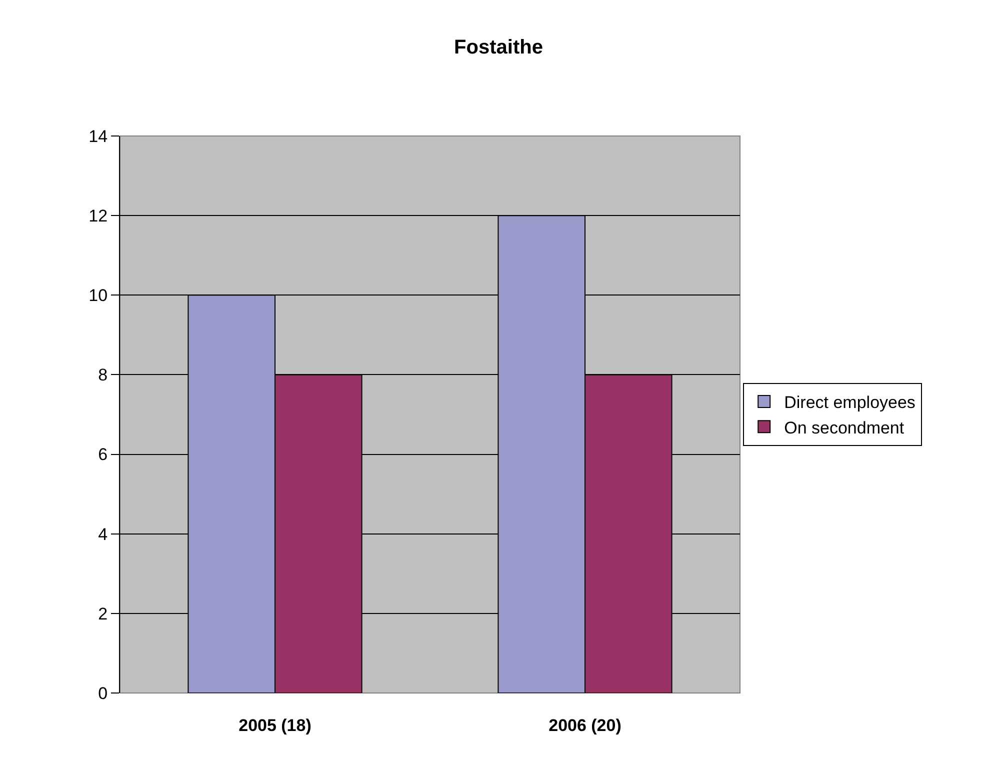 The image size is (997, 778). What do you see at coordinates (844, 428) in the screenshot?
I see `legend-label: On secondment` at bounding box center [844, 428].